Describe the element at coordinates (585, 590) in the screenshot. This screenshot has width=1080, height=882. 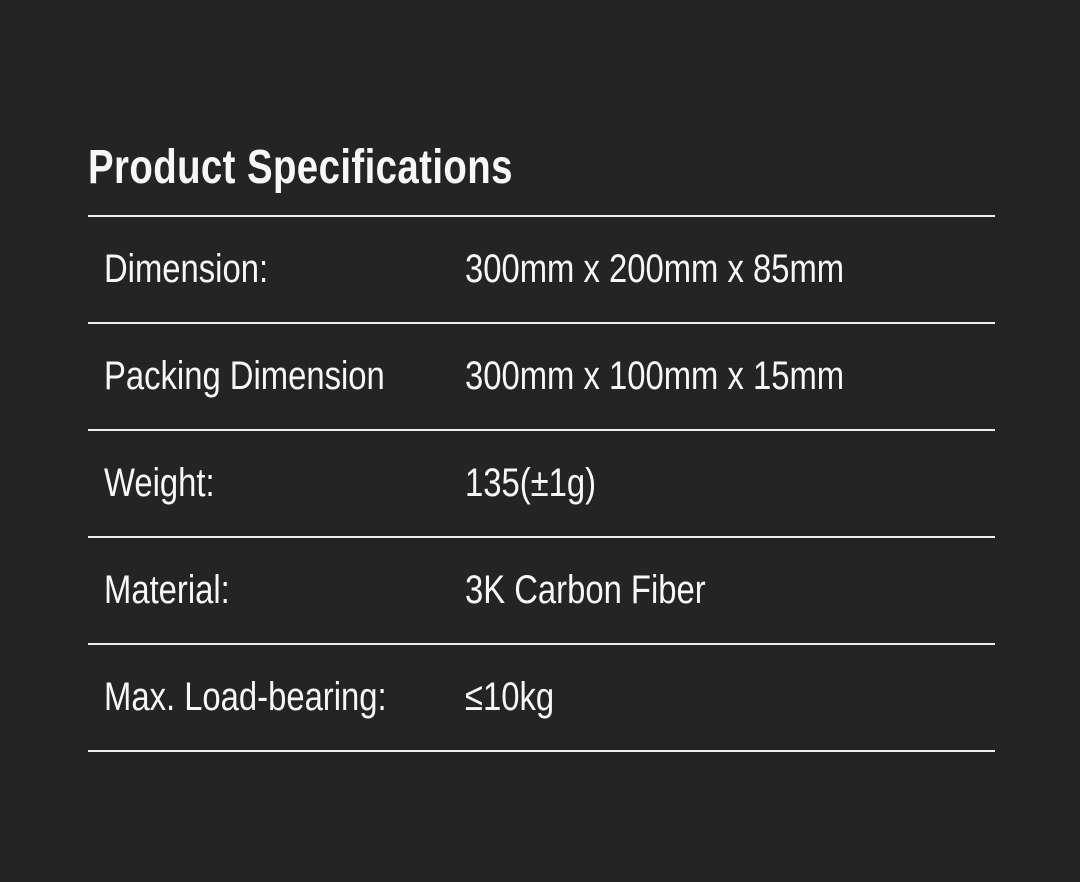
I see `spec-value-text: 3K Carbon Fiber` at that location.